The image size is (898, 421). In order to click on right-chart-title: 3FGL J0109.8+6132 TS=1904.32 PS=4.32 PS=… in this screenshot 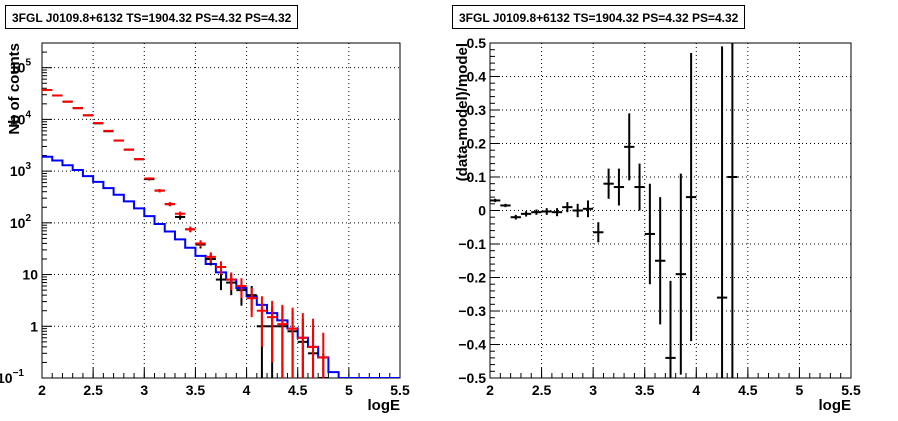, I will do `click(599, 17)`.